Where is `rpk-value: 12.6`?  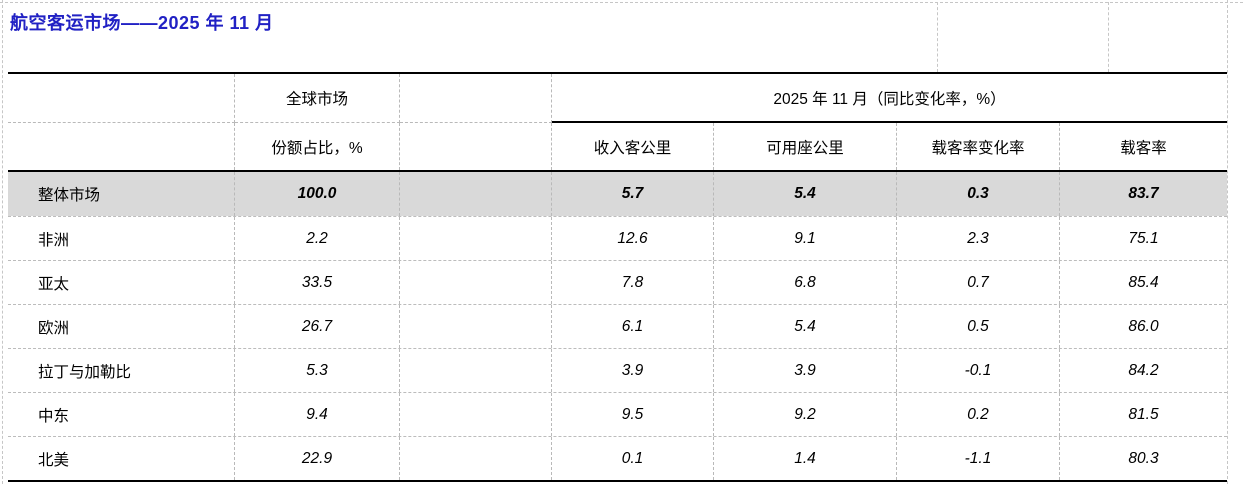 rpk-value: 12.6 is located at coordinates (633, 238).